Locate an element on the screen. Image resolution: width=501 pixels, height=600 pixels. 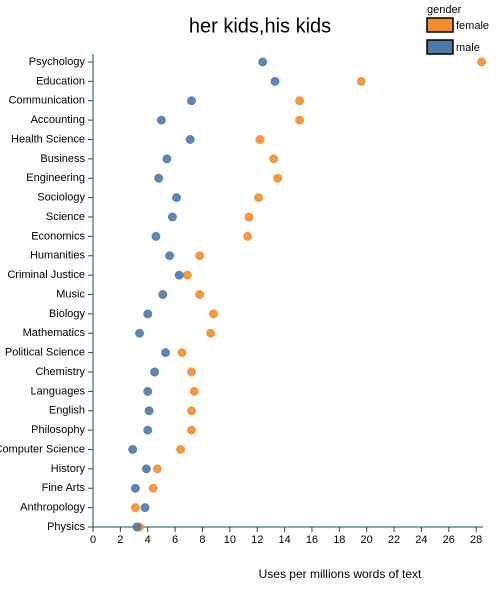
y-tick-label: Business is located at coordinates (62, 159).